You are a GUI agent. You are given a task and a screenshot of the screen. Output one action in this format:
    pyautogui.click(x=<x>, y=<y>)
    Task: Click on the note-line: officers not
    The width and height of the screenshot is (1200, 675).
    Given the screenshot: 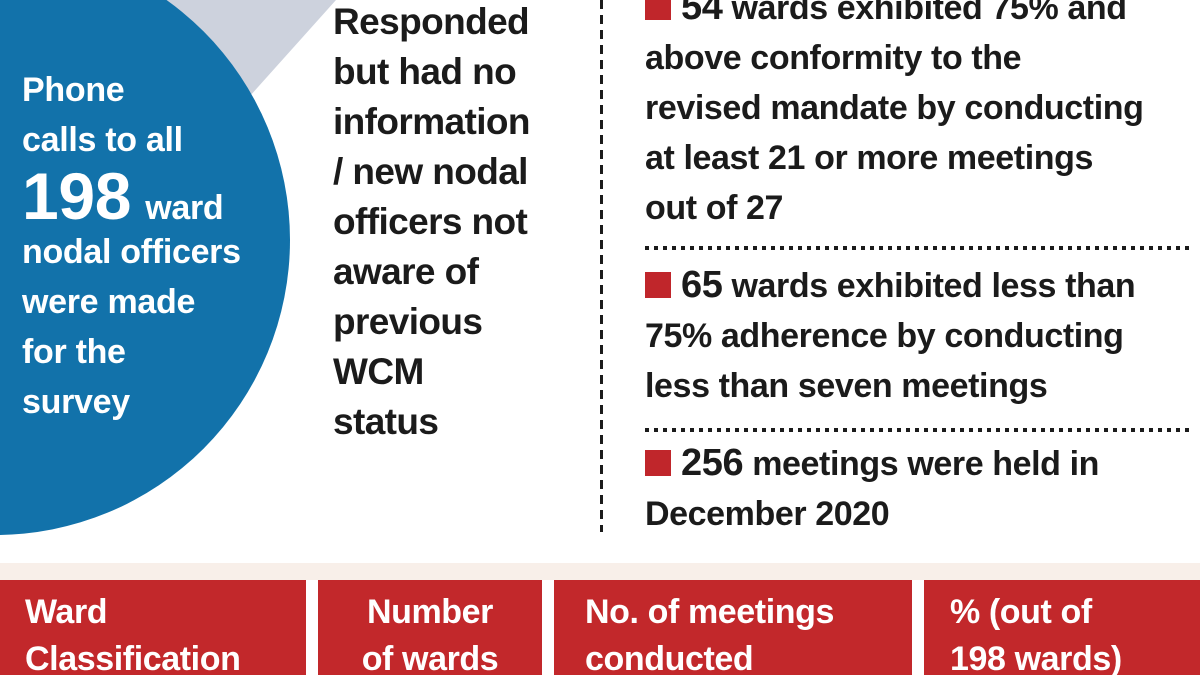 What is the action you would take?
    pyautogui.click(x=430, y=221)
    